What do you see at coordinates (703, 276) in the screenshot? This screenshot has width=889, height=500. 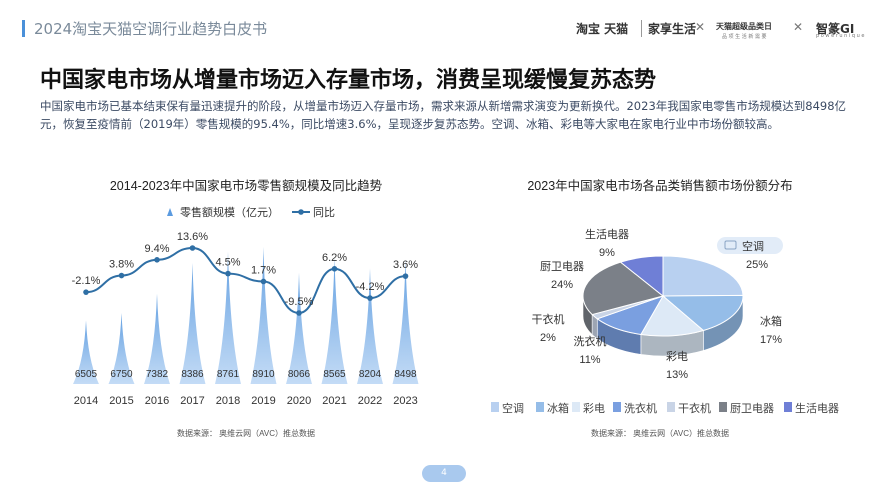 I see `pie-slice-空调` at bounding box center [703, 276].